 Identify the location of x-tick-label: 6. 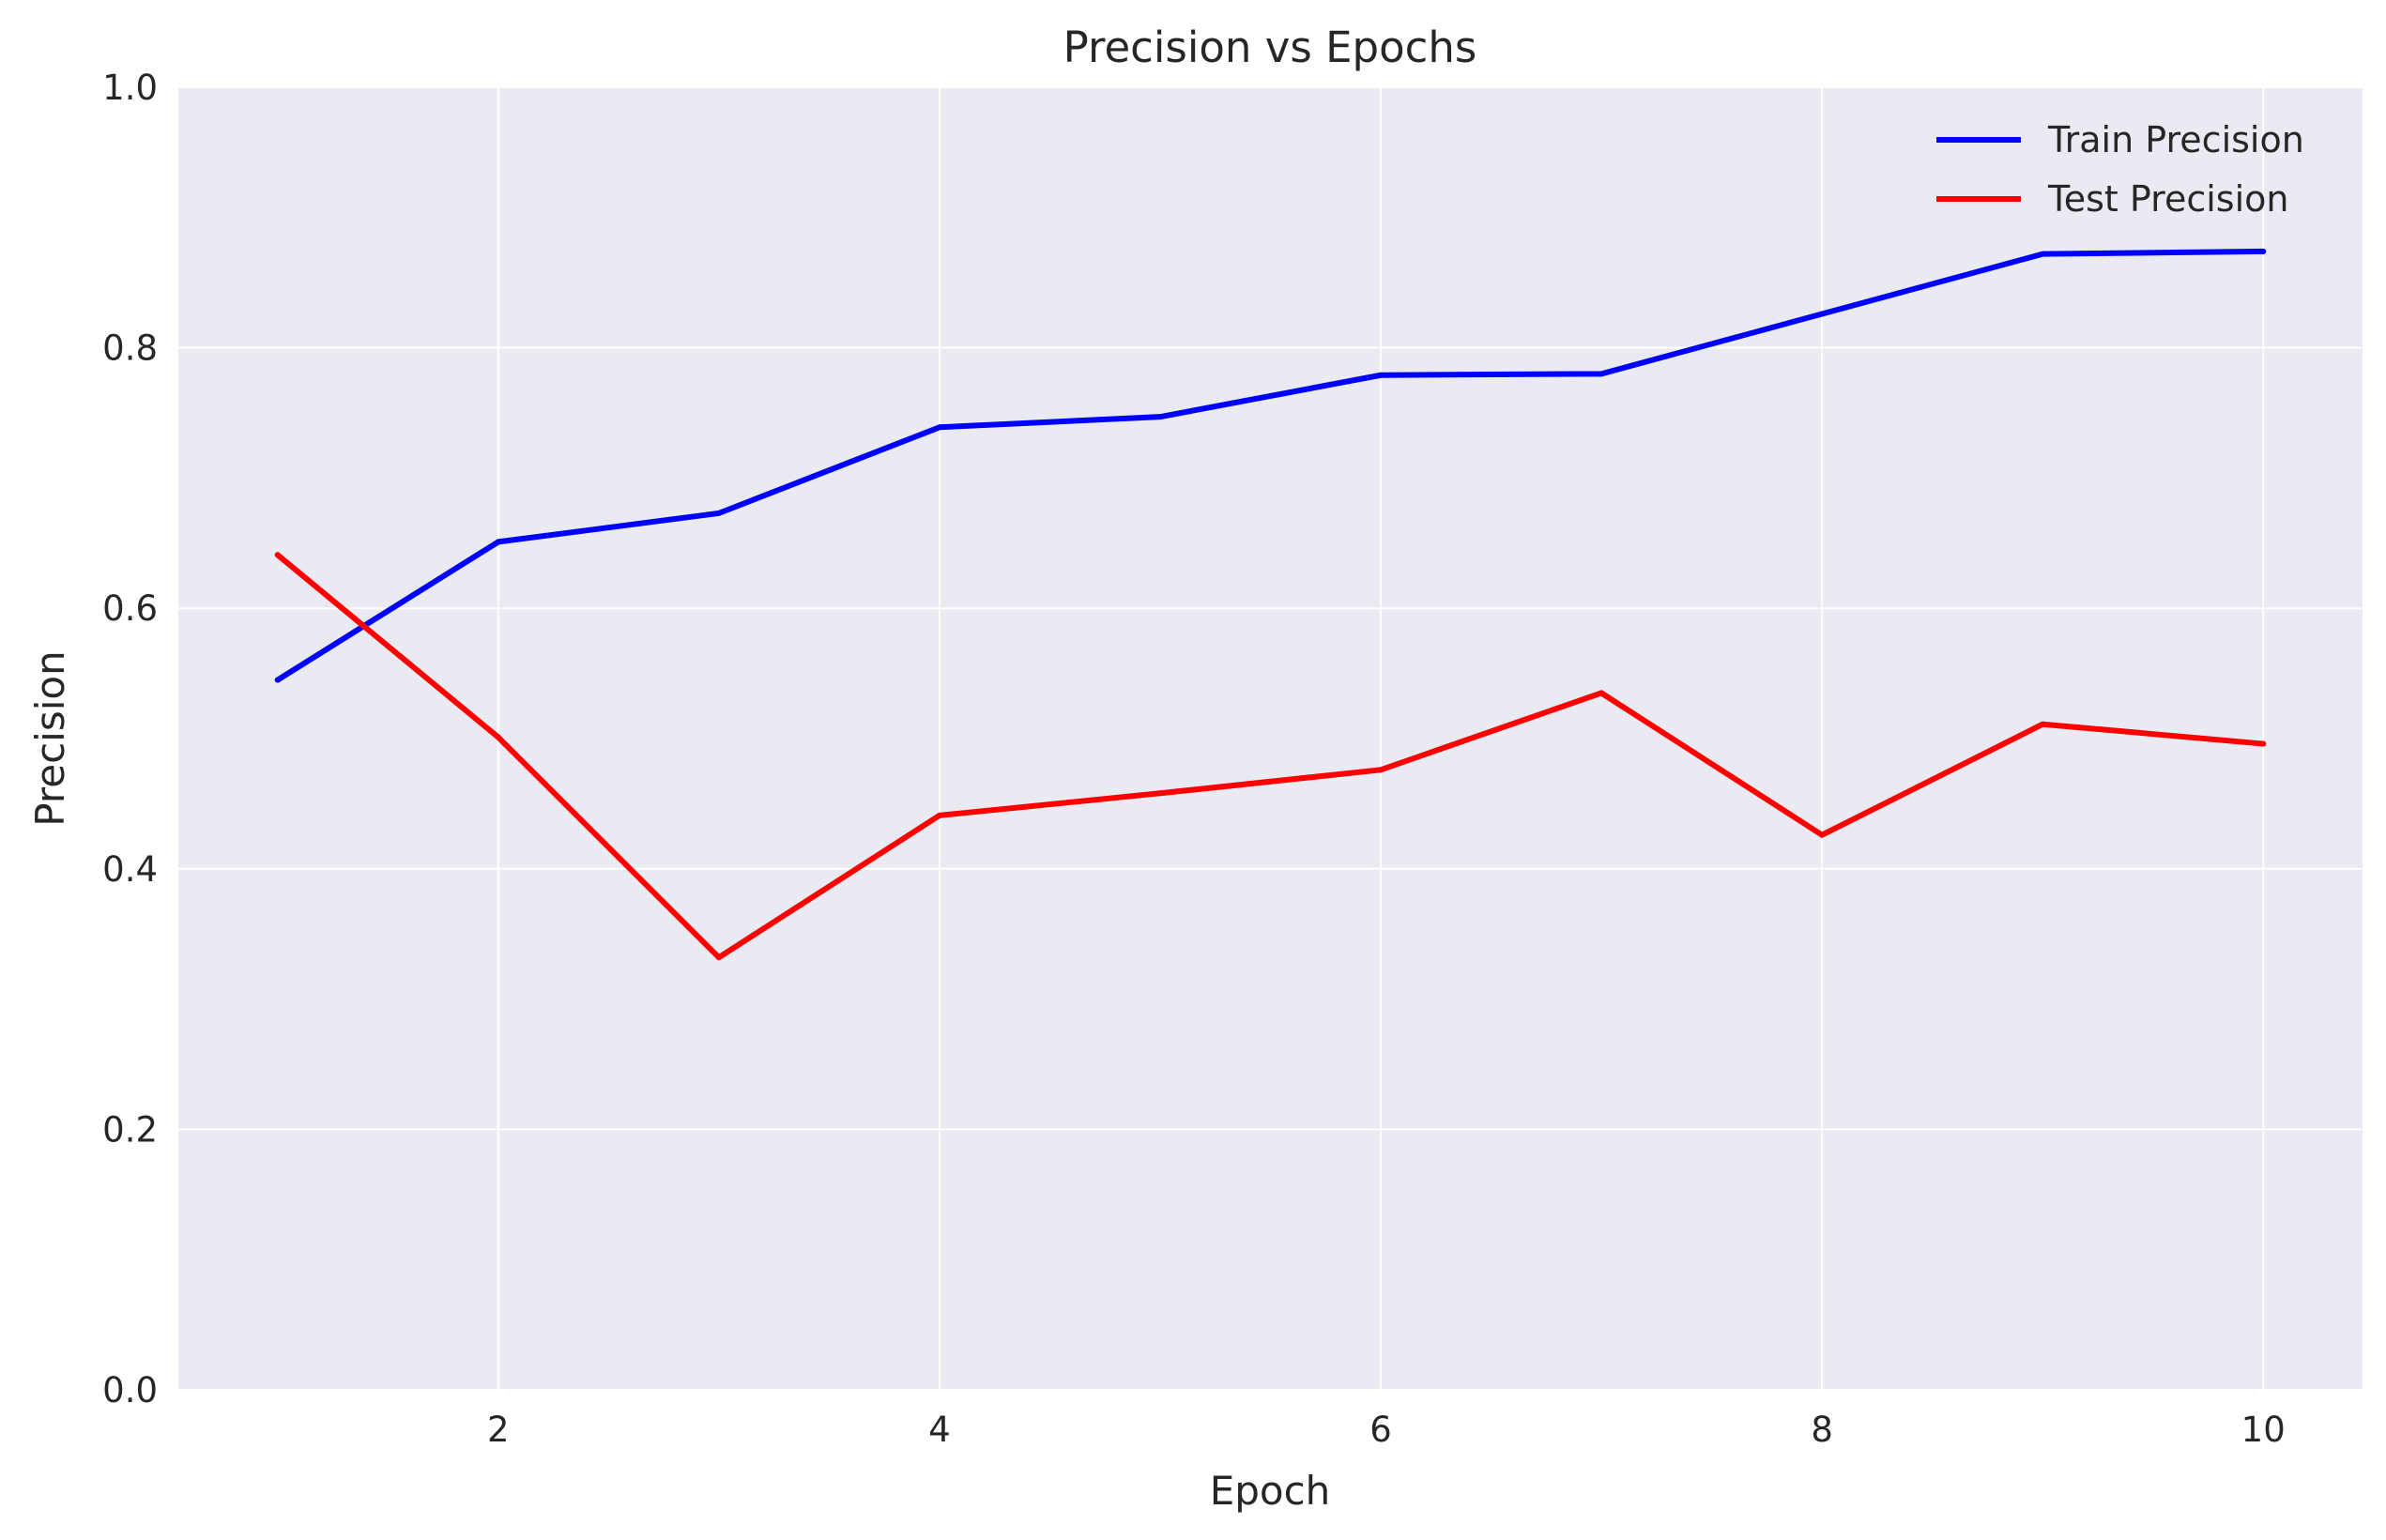
(1380, 1430).